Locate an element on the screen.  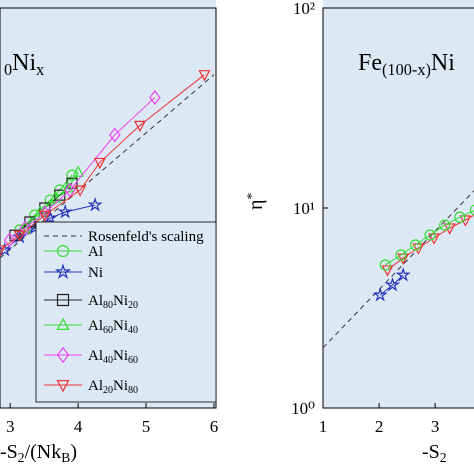
legend-label: Rosenfeld's scaling is located at coordinates (146, 237).